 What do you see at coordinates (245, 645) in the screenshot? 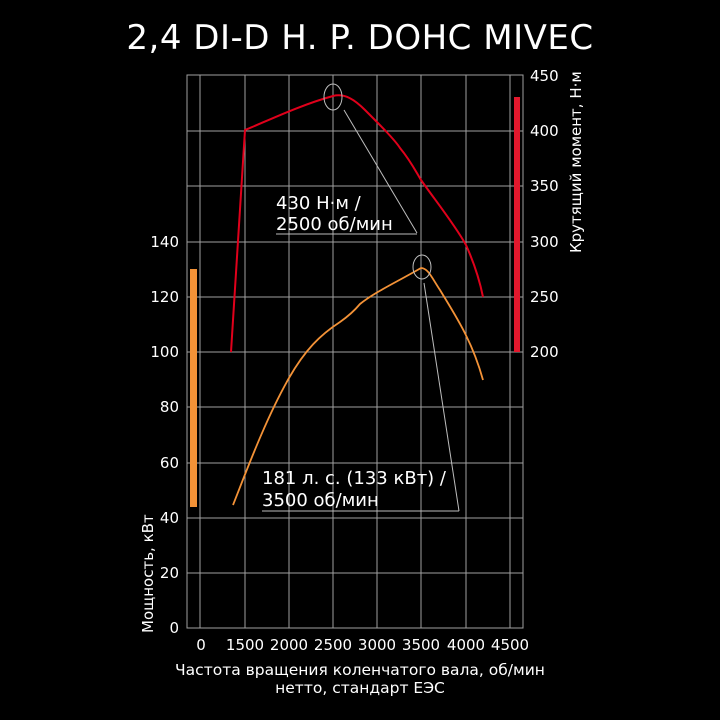
I see `svg-text: 1500` at bounding box center [245, 645].